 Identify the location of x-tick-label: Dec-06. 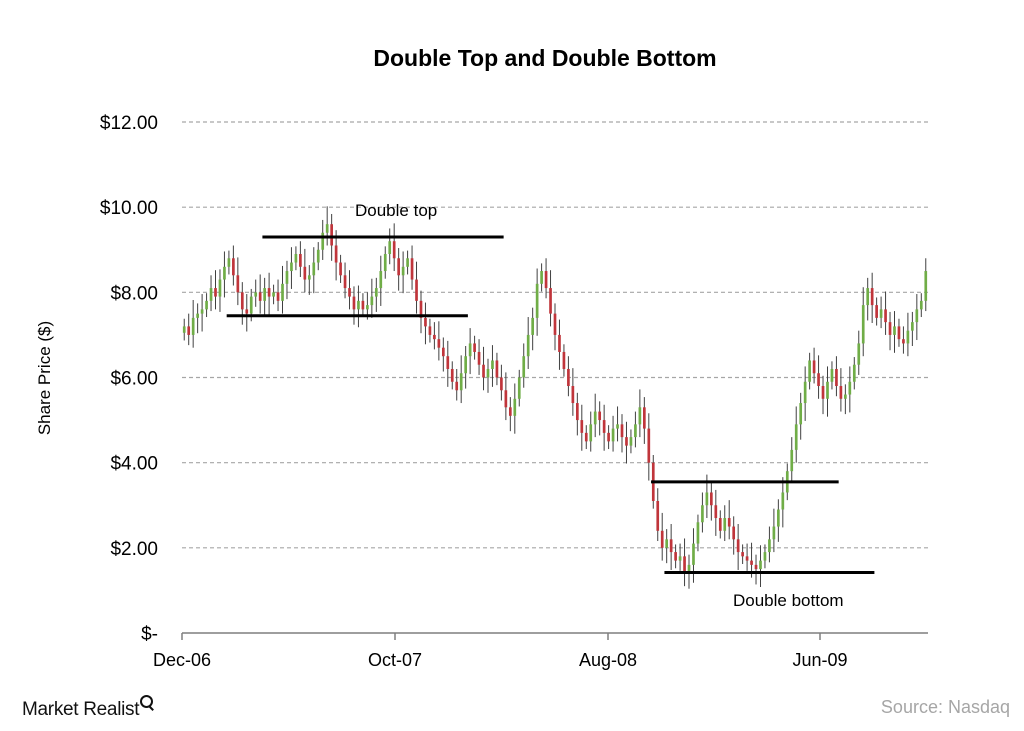
(182, 660).